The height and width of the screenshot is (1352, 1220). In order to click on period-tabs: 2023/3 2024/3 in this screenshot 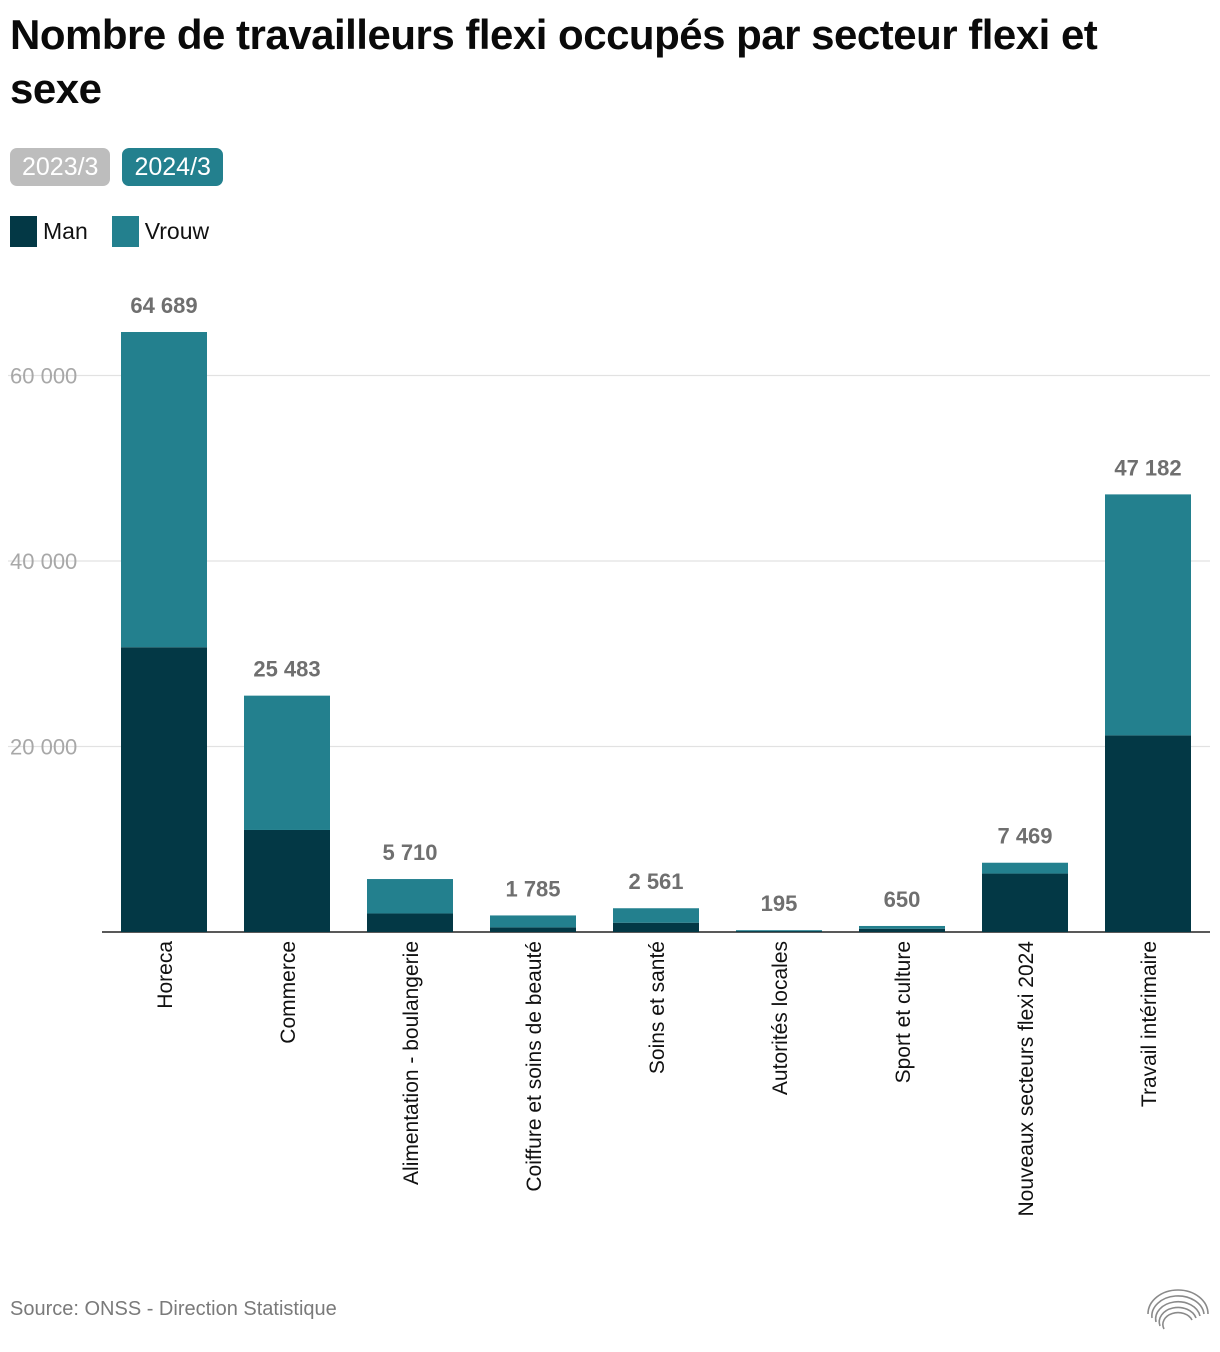, I will do `click(116, 167)`.